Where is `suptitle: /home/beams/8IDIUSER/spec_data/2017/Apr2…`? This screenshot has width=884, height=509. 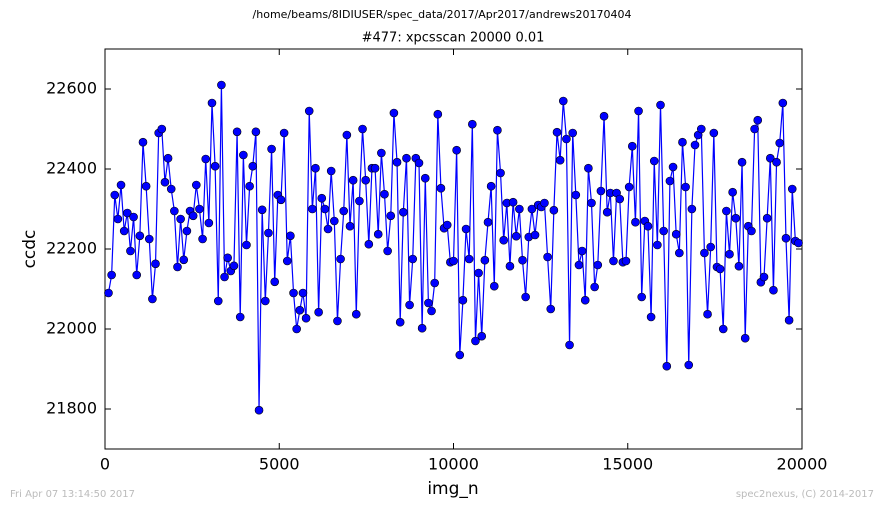 suptitle: /home/beams/8IDIUSER/spec_data/2017/Apr2… is located at coordinates (442, 14).